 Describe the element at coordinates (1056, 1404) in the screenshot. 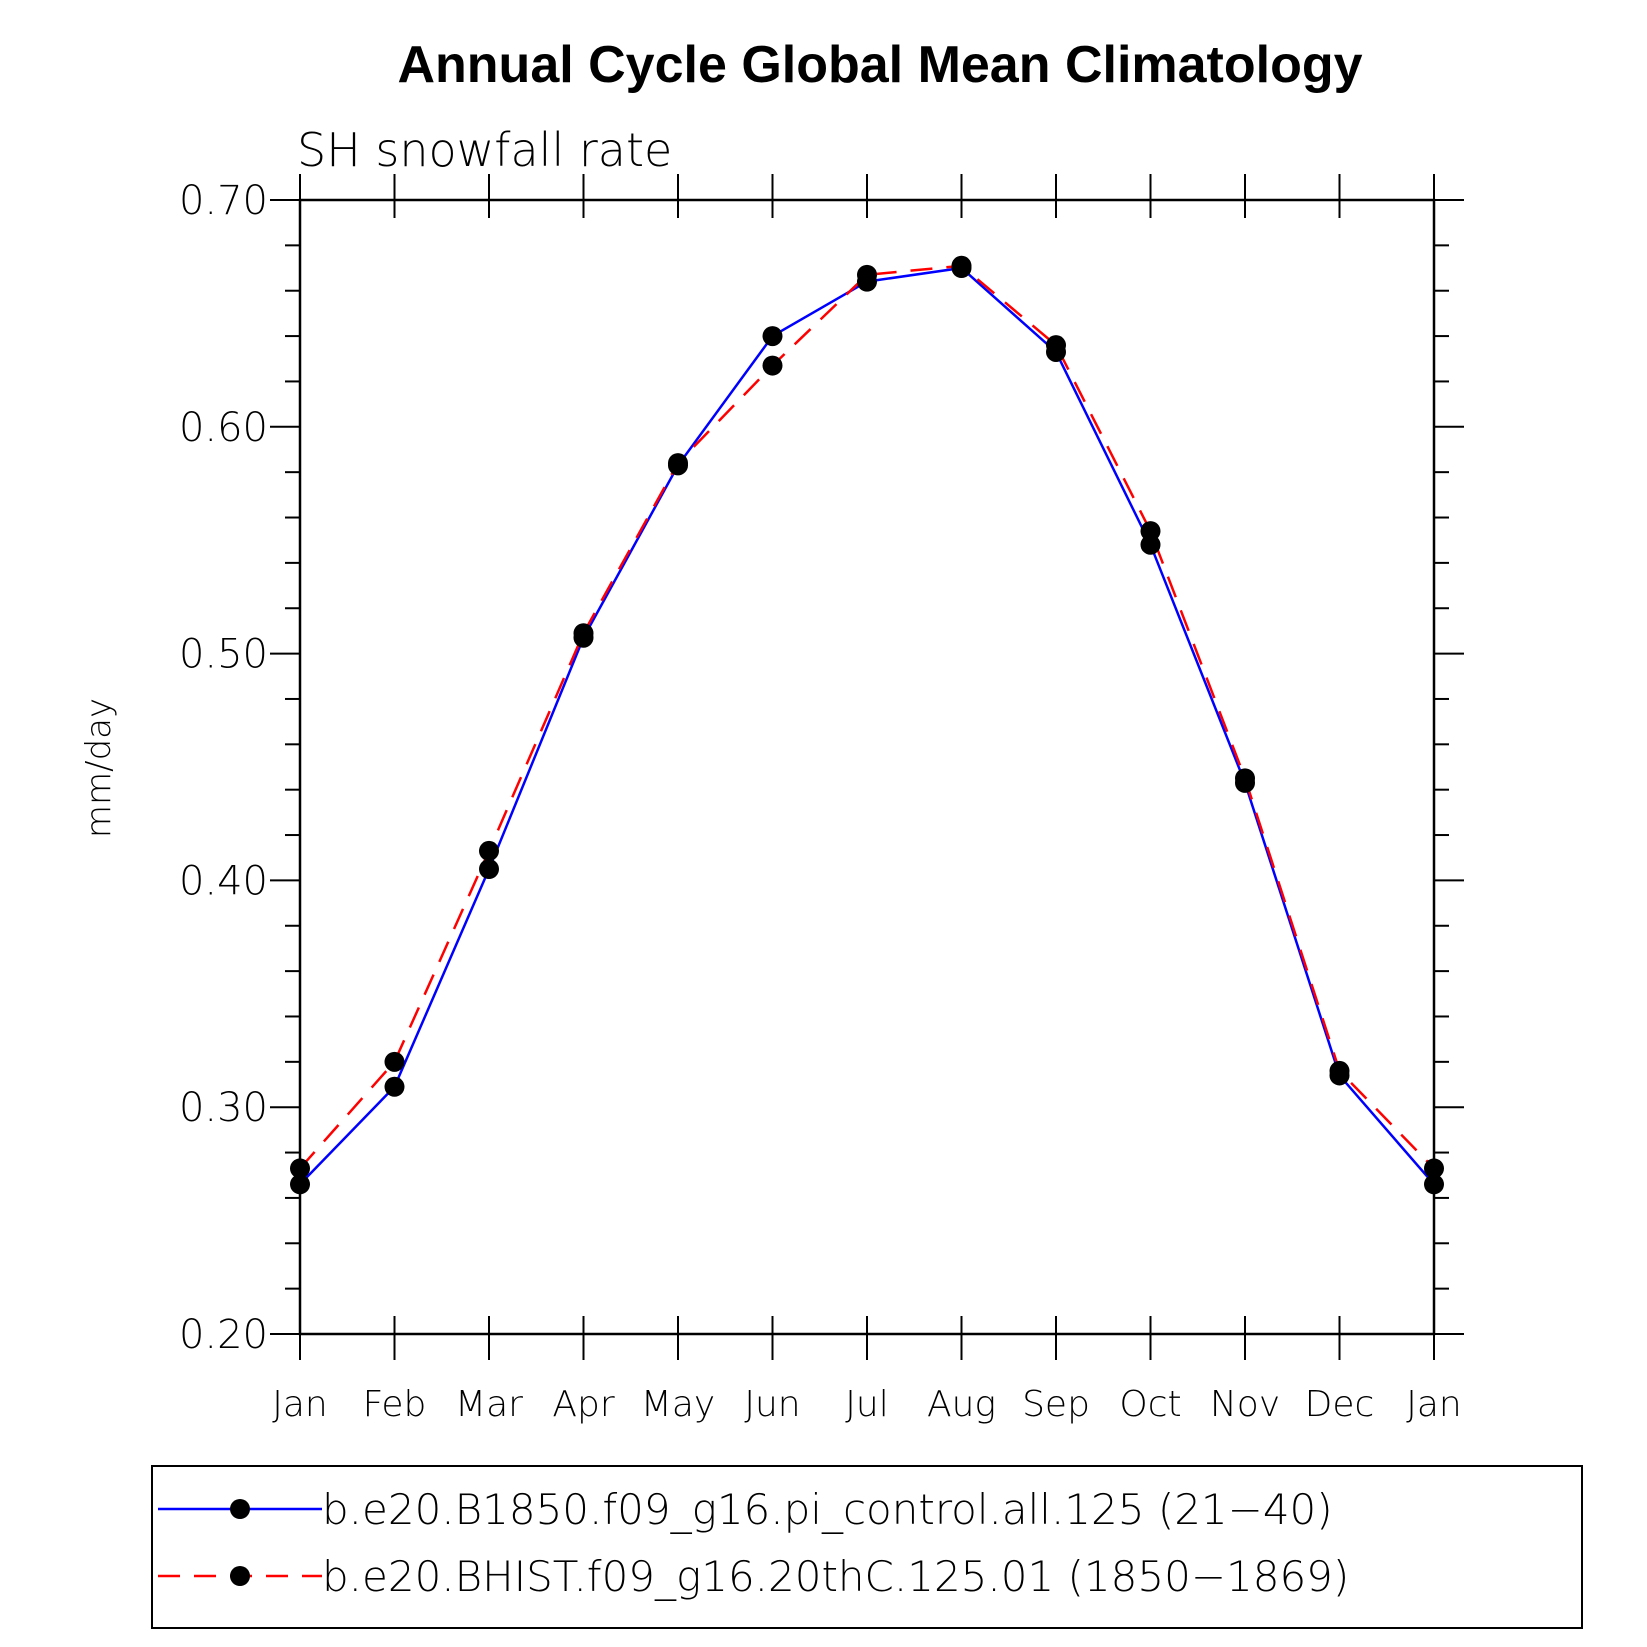

I see `x-tick-label: Sep` at that location.